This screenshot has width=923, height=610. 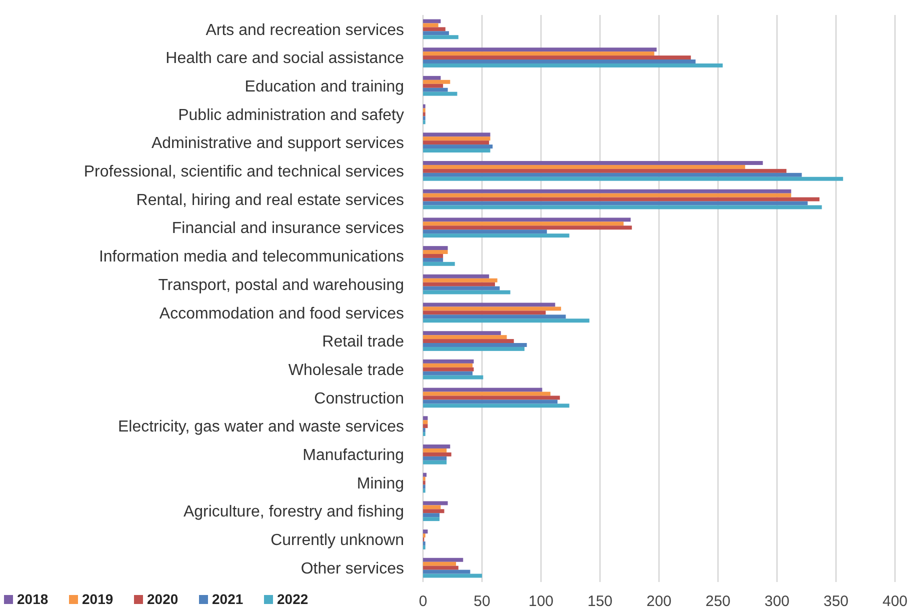 I want to click on y-tick-label: Health care and social assistance, so click(x=285, y=59).